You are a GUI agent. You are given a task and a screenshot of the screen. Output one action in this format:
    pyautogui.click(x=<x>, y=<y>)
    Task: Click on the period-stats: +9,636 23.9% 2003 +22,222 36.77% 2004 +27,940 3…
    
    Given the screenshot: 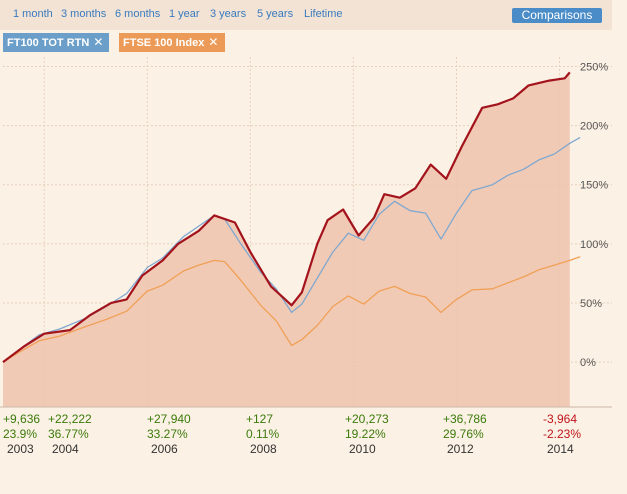 What is the action you would take?
    pyautogui.click(x=306, y=434)
    